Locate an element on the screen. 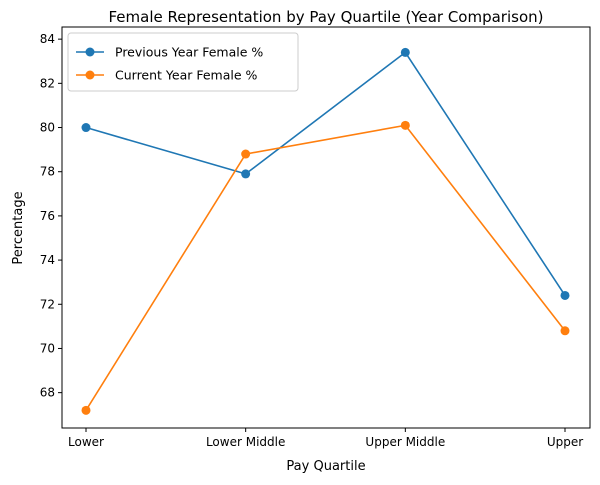 This screenshot has height=485, width=600. y-tick-label: 68 is located at coordinates (47, 393).